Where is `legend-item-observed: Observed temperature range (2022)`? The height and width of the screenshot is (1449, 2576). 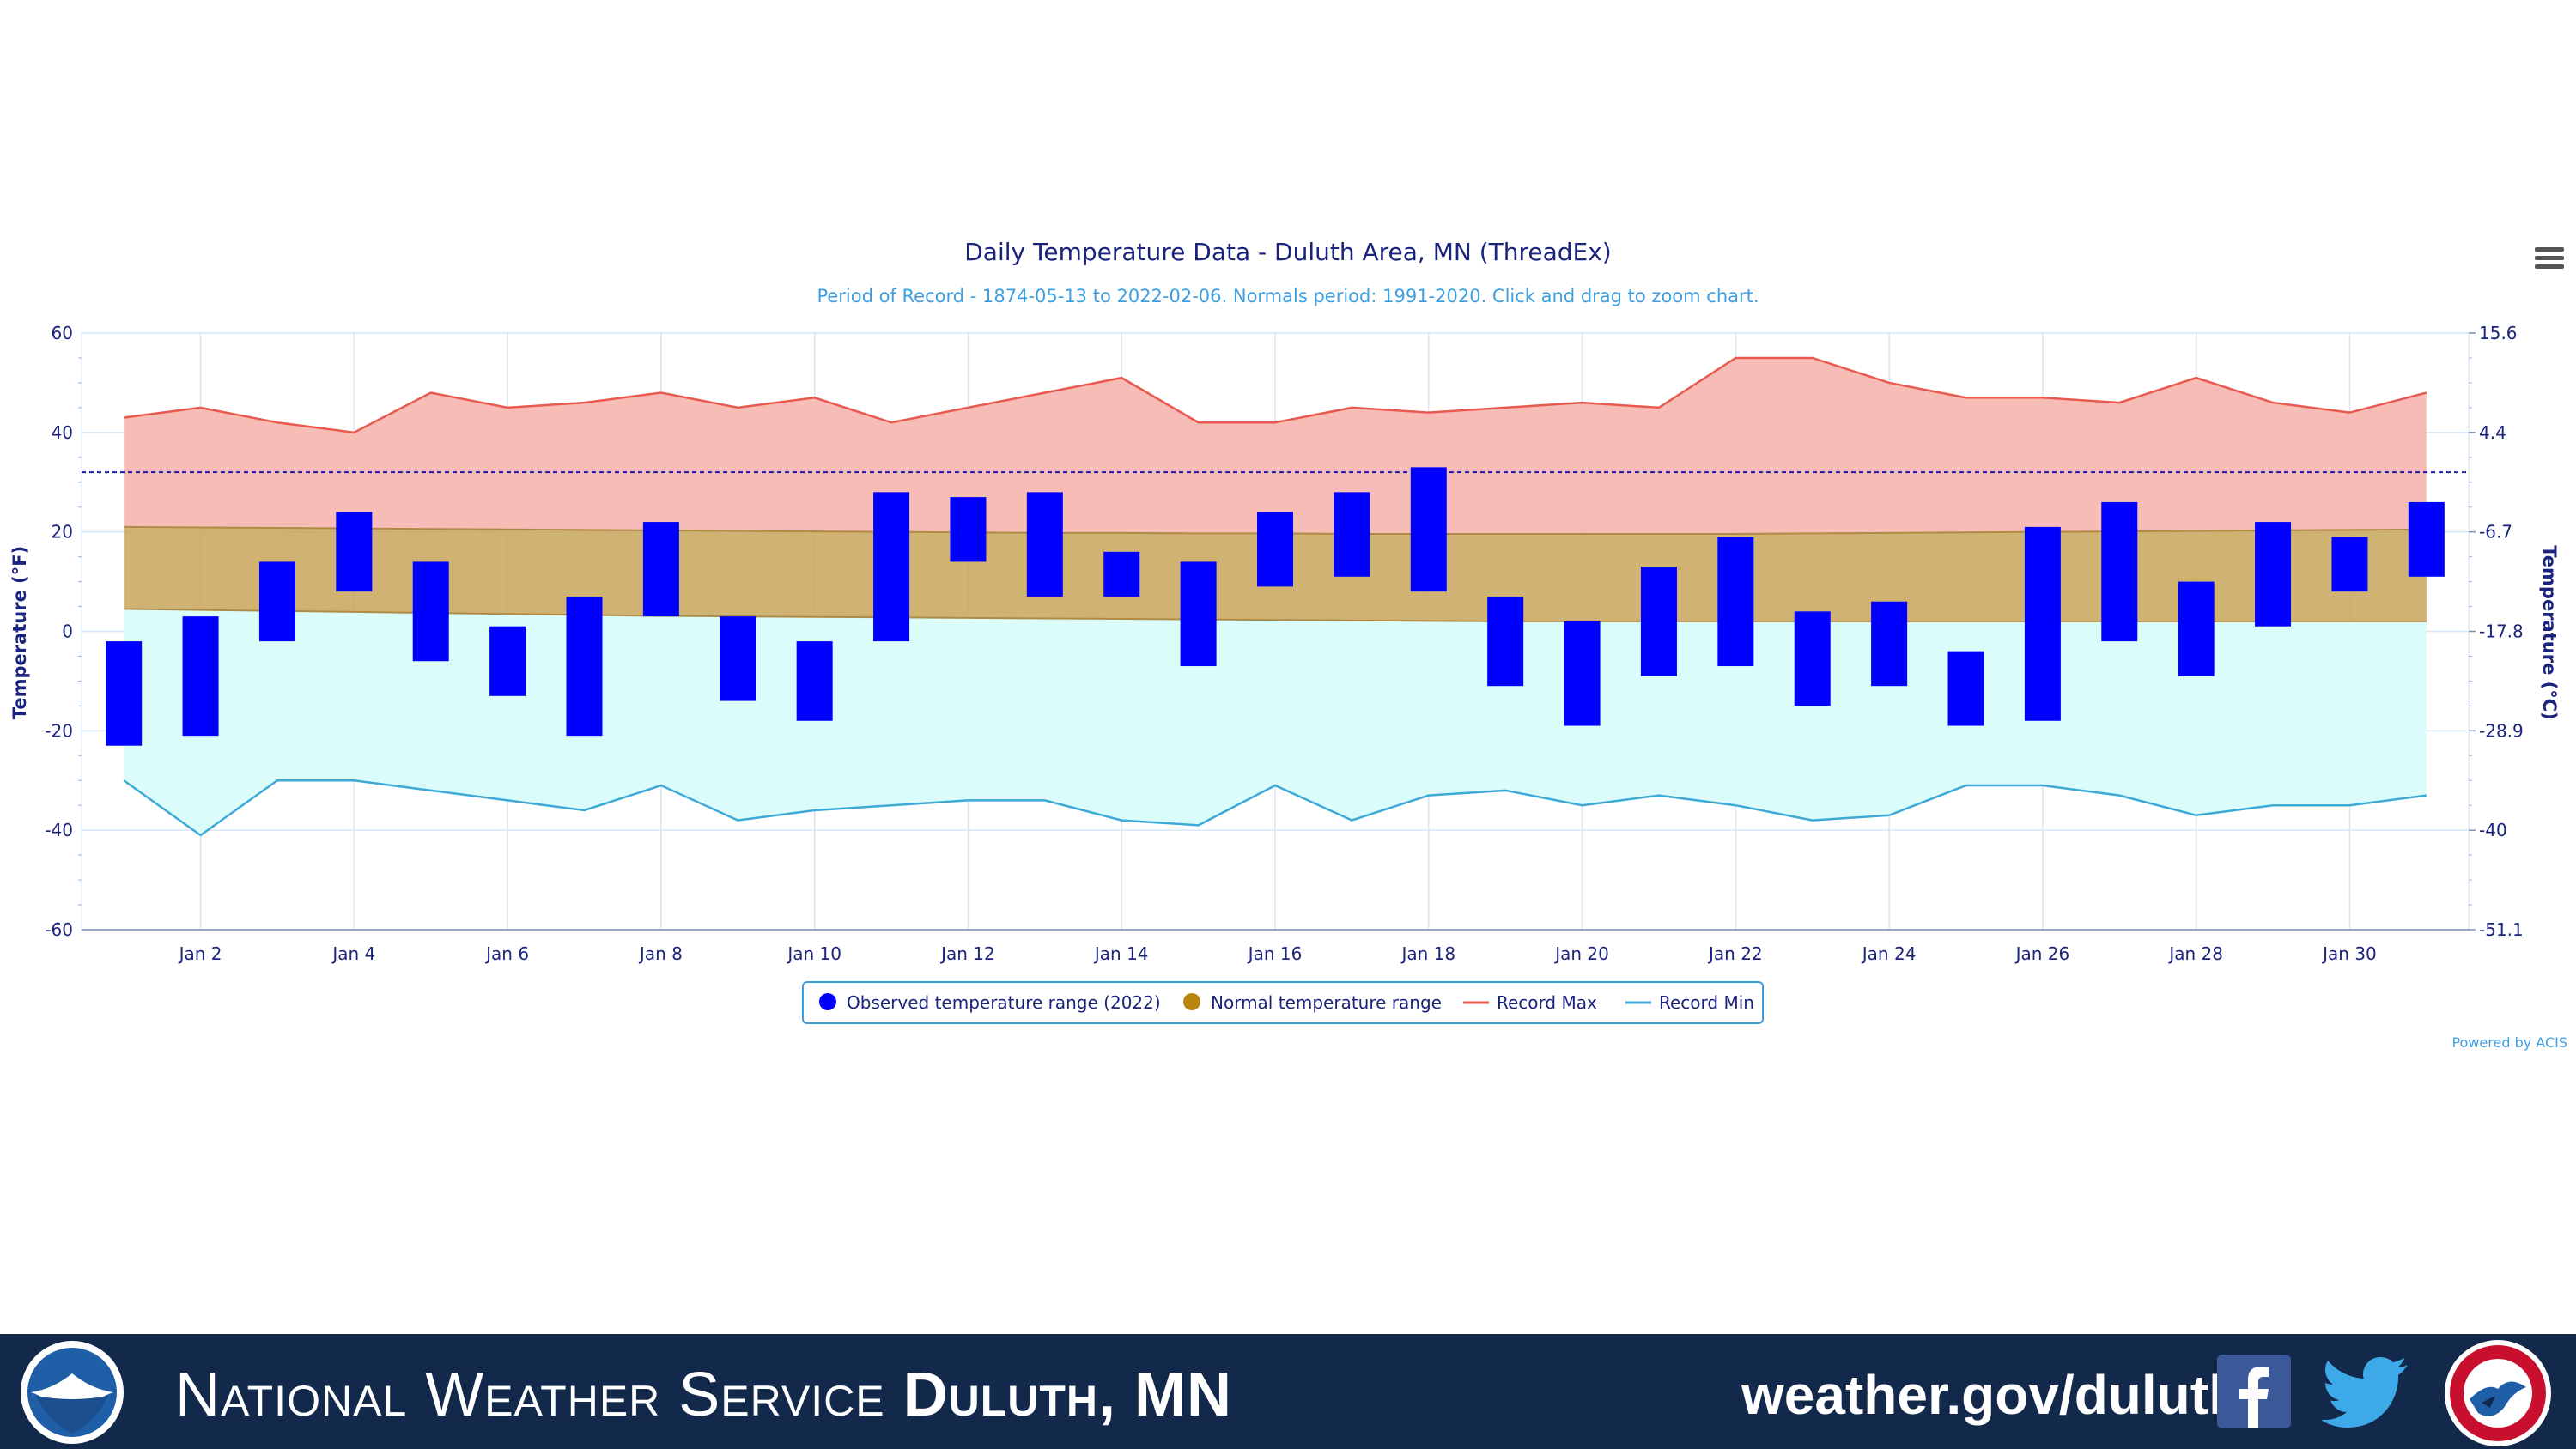
legend-item-observed: Observed temperature range (2022) is located at coordinates (990, 1002).